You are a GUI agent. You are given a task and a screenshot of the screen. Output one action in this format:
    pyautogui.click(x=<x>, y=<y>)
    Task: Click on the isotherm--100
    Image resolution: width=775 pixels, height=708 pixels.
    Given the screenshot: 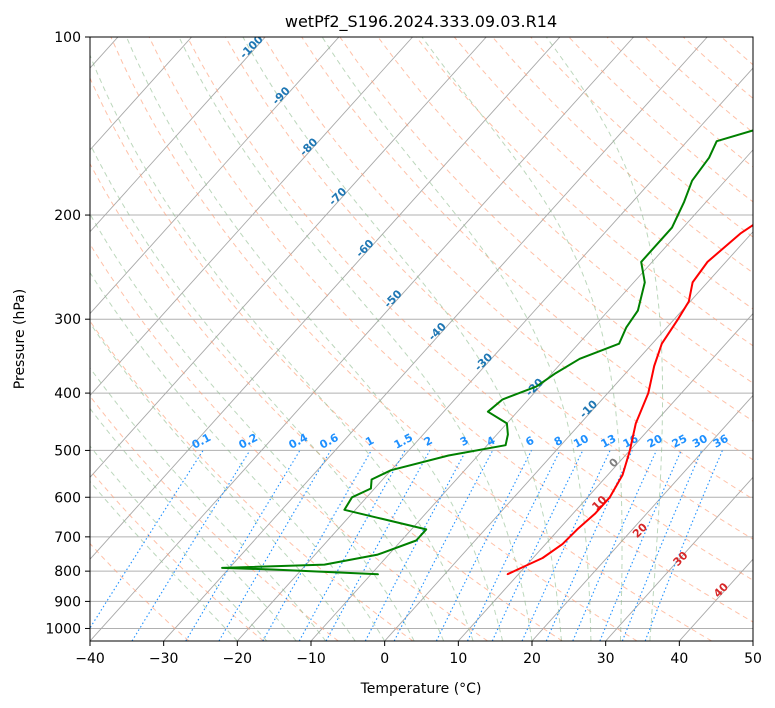 What is the action you would take?
    pyautogui.click(x=141, y=94)
    